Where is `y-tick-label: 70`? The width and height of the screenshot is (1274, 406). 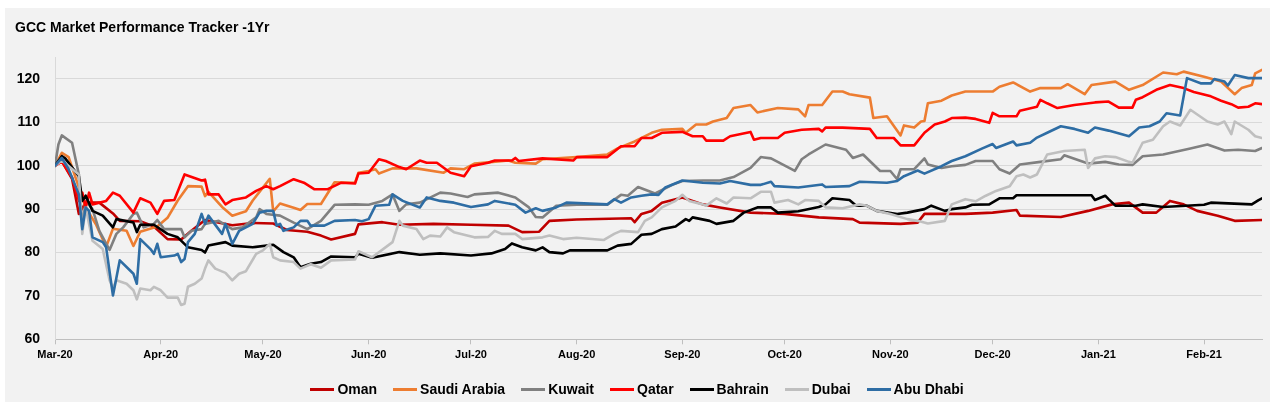
y-tick-label: 70 is located at coordinates (32, 294).